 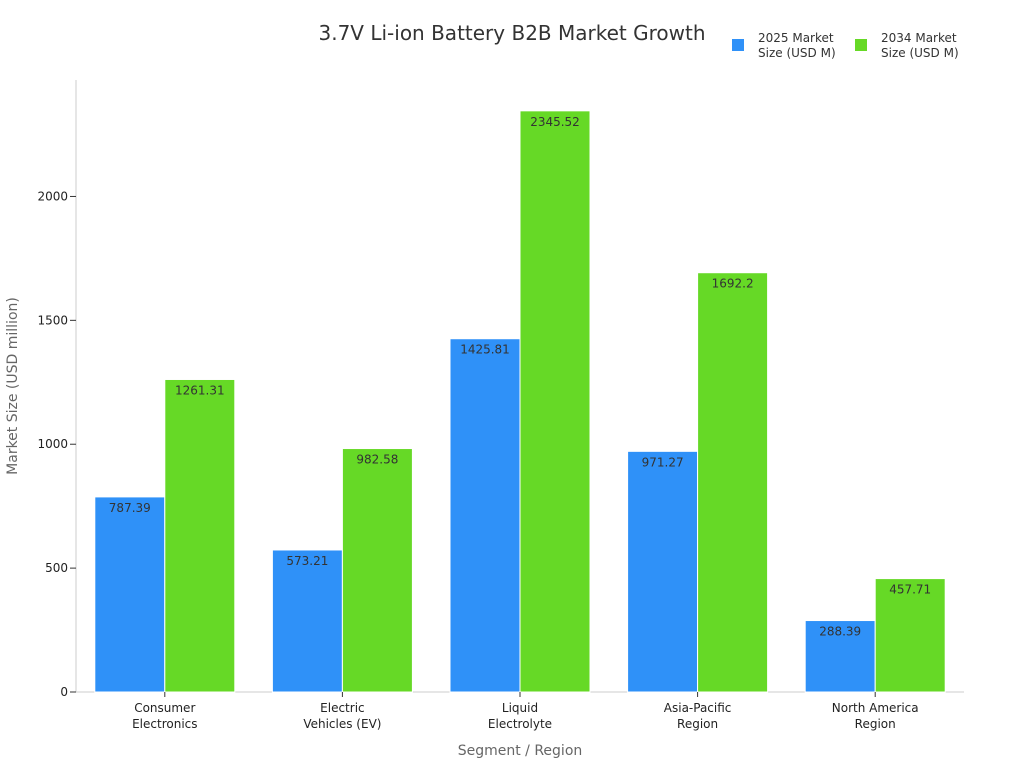 I want to click on x-tick-label: Electric Vehicles (EV), so click(x=342, y=716).